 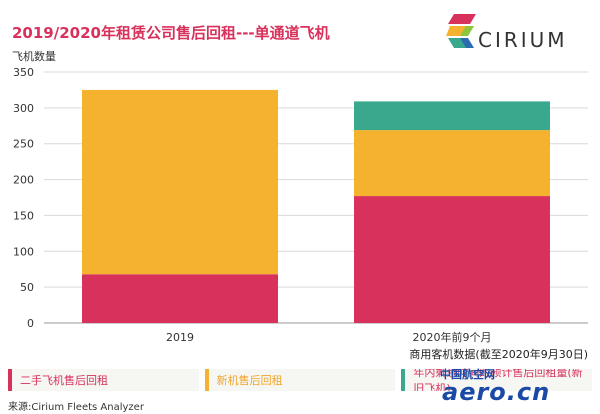 I want to click on brand-name: CIRIUM, so click(x=523, y=40).